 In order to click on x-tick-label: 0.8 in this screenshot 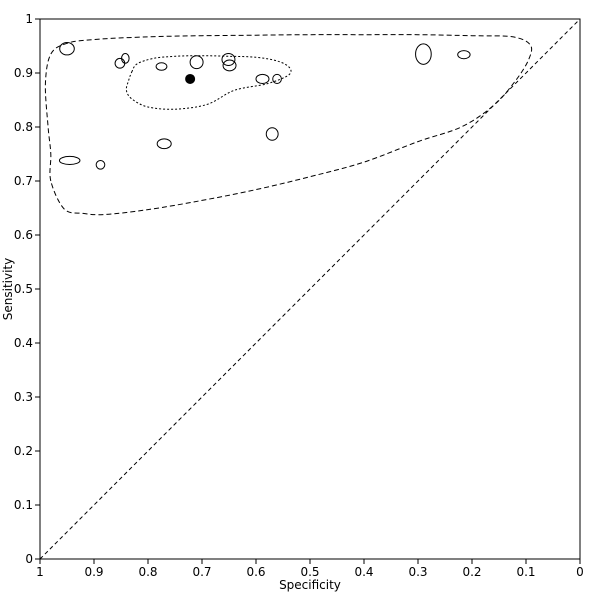, I will do `click(147, 572)`.